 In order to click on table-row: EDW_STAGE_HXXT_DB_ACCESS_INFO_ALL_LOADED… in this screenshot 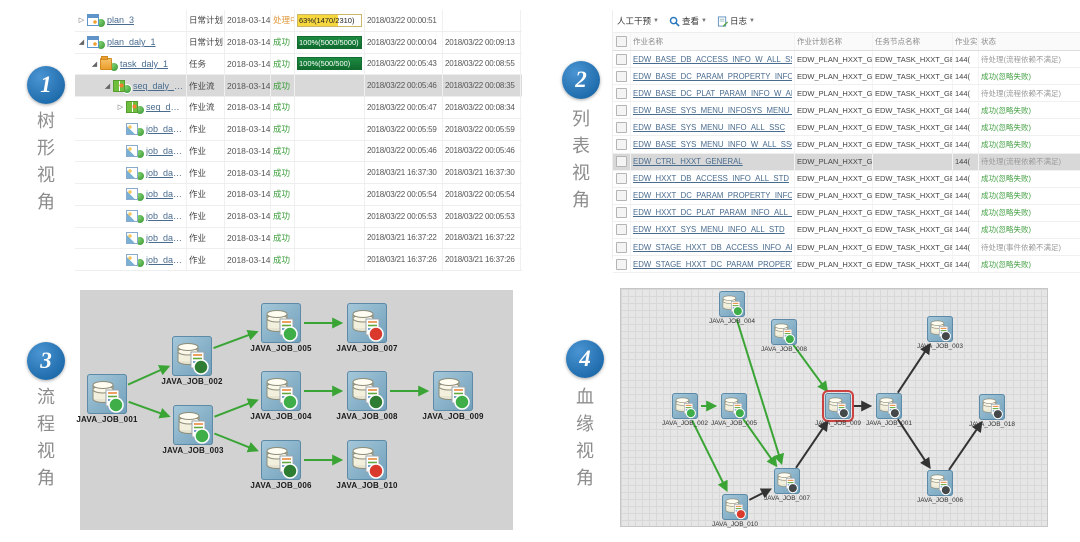, I will do `click(846, 248)`.